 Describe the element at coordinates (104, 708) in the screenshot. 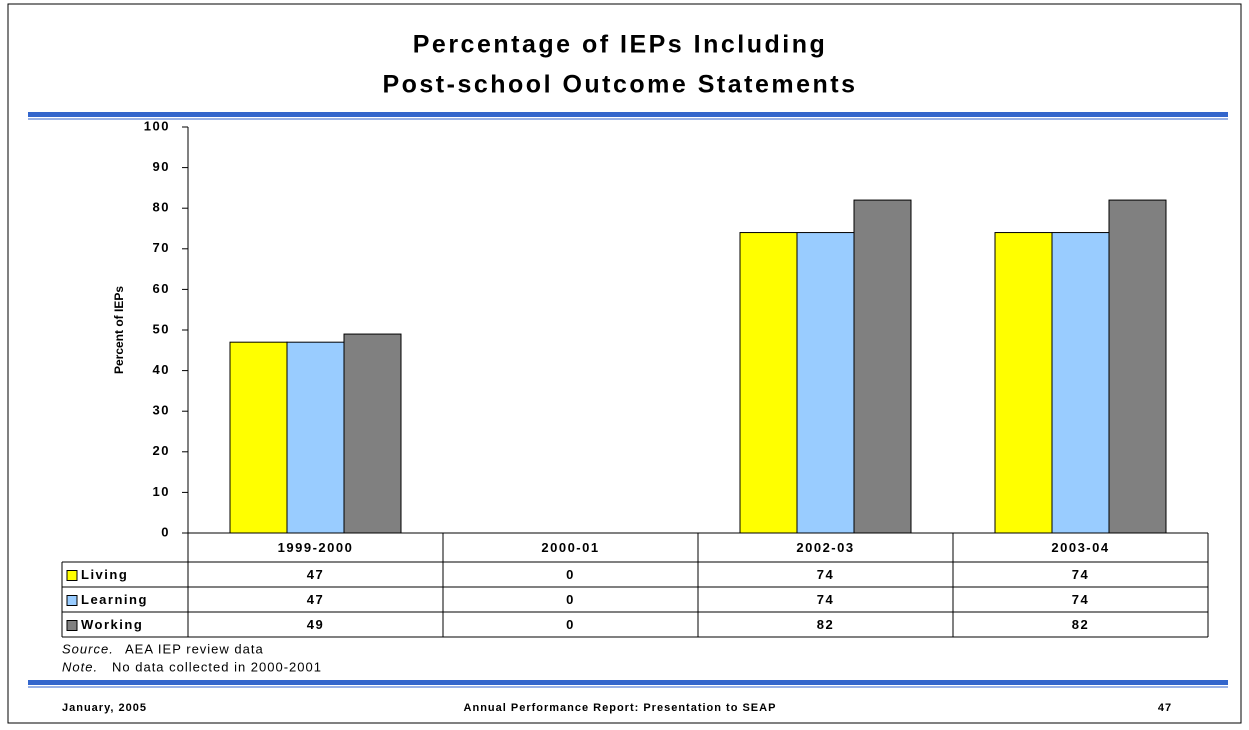

I see `footer-date: January, 2005` at that location.